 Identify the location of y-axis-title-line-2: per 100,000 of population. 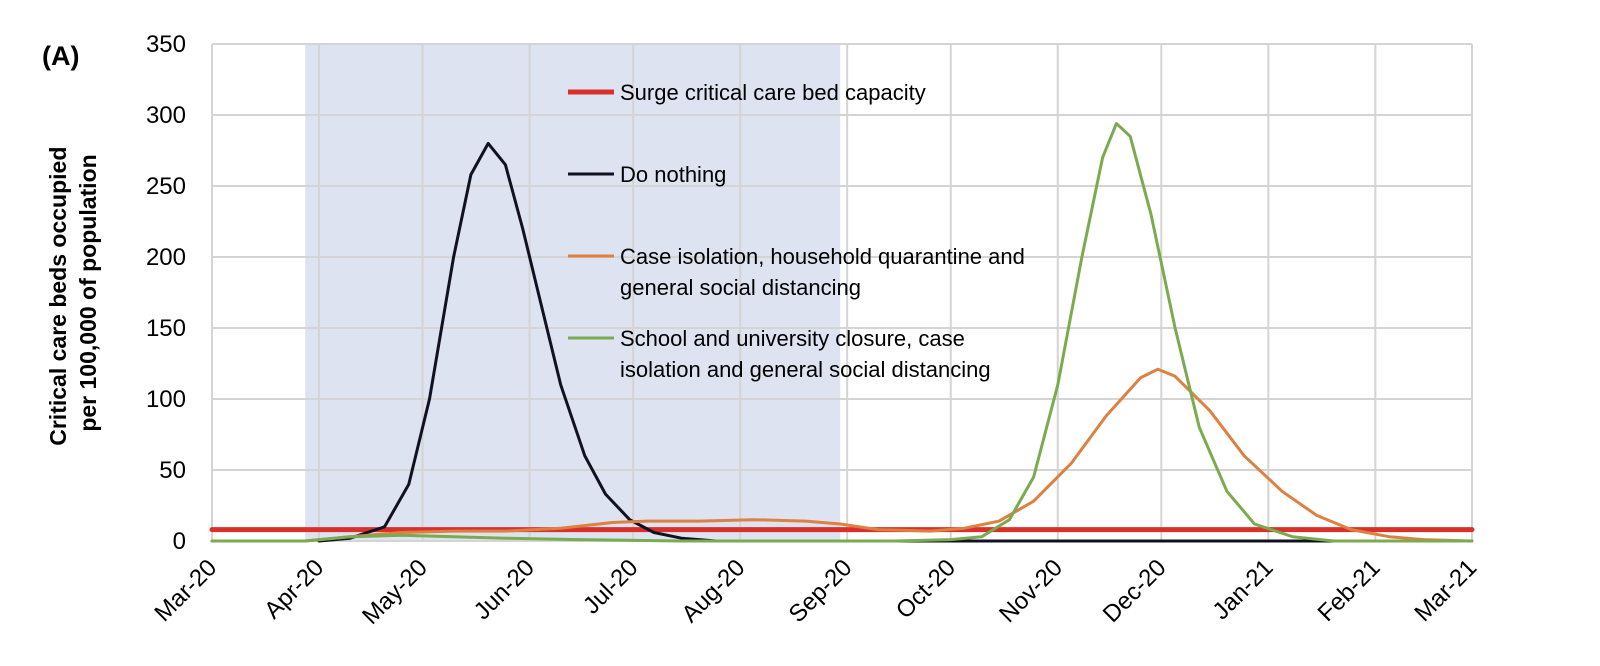
(88, 292).